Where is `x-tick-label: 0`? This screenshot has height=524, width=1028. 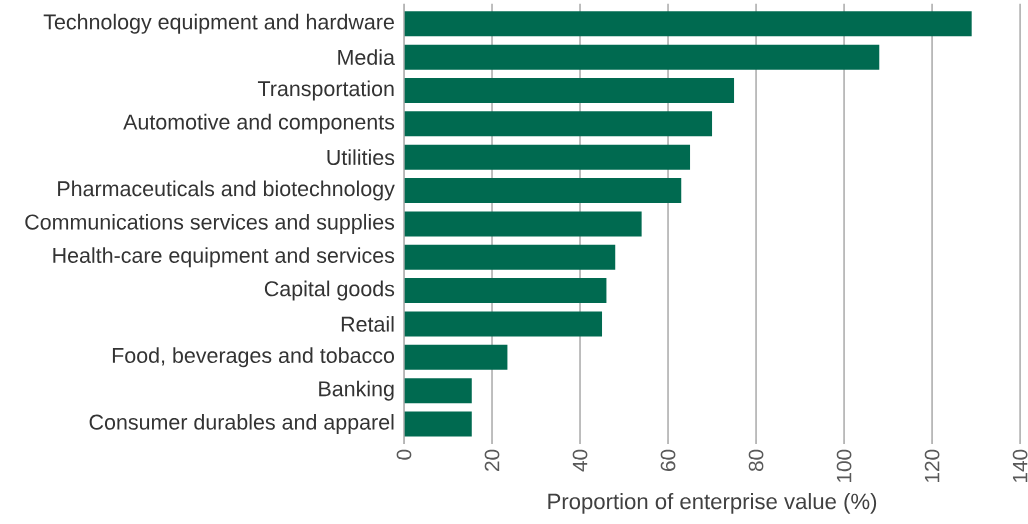
x-tick-label: 0 is located at coordinates (404, 454).